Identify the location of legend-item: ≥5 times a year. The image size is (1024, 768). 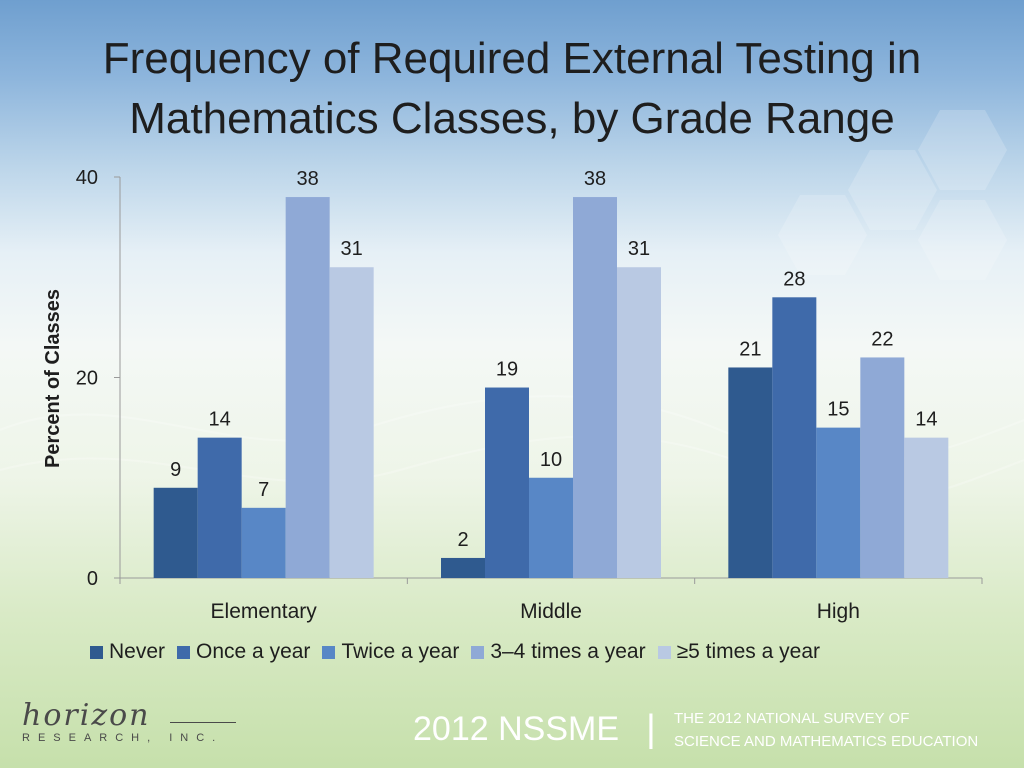
(738, 652).